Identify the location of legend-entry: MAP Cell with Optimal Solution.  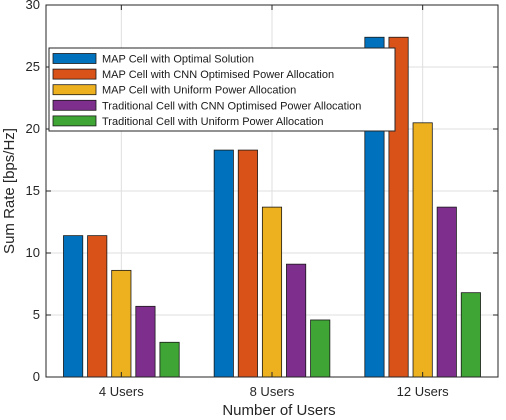
(178, 60).